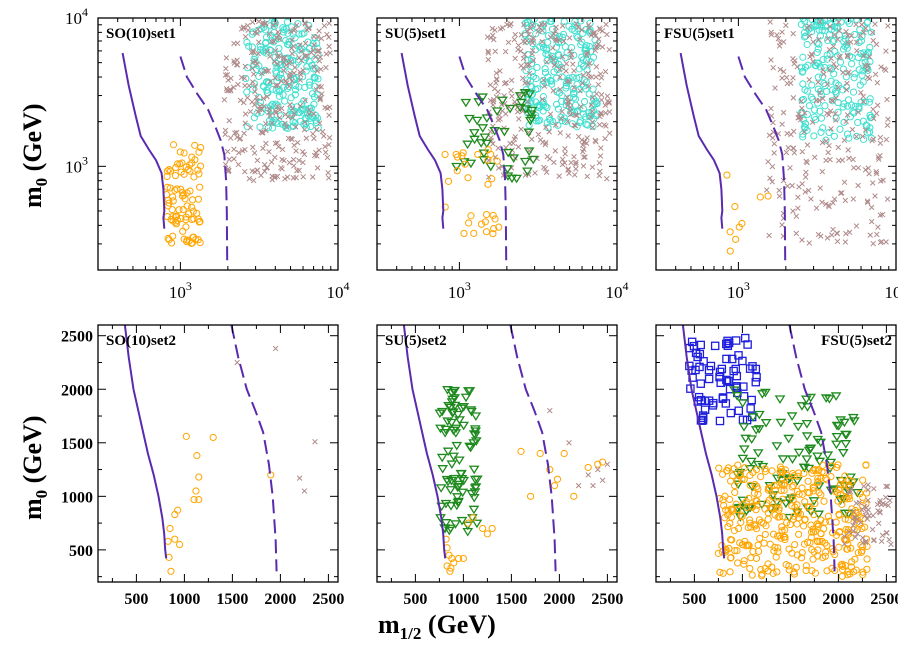 The height and width of the screenshot is (647, 898). Describe the element at coordinates (207, 153) in the screenshot. I see `panel-p1: 103 104 103 104 SO(10)set1` at that location.